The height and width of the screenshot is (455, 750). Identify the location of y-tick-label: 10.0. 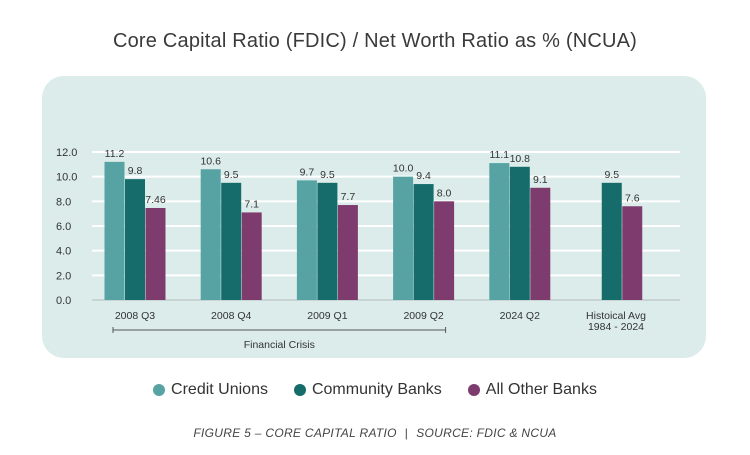
(66, 178).